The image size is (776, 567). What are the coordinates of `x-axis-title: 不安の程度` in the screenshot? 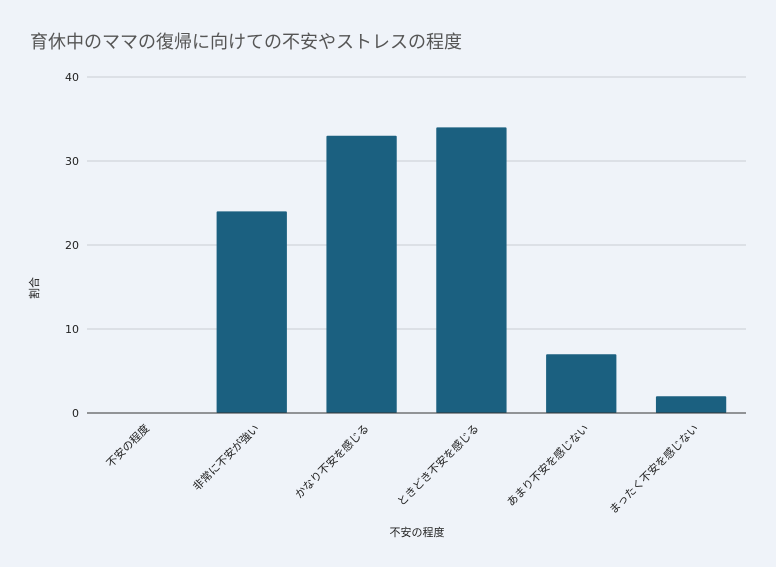 It's located at (417, 532).